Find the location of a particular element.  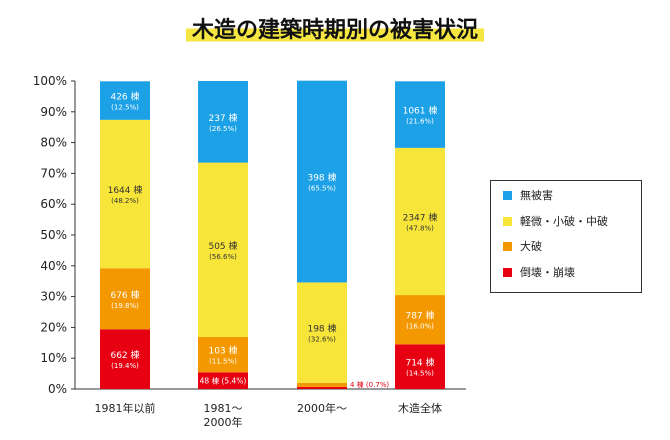

title-container: 木造の建築時期別の被害状況 is located at coordinates (335, 27).